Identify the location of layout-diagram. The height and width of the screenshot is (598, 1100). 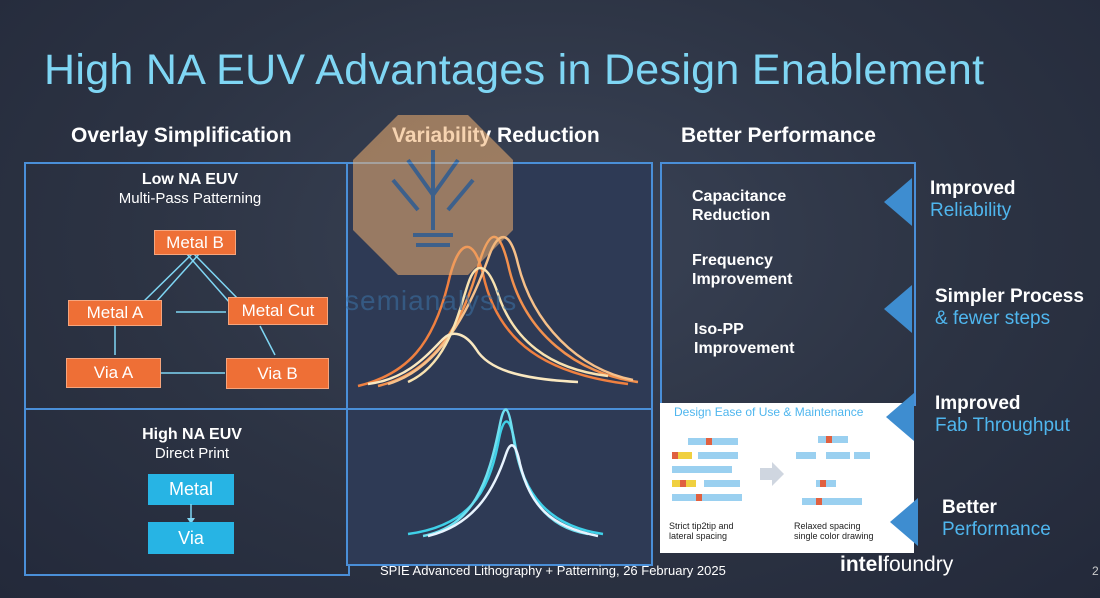
(771, 470).